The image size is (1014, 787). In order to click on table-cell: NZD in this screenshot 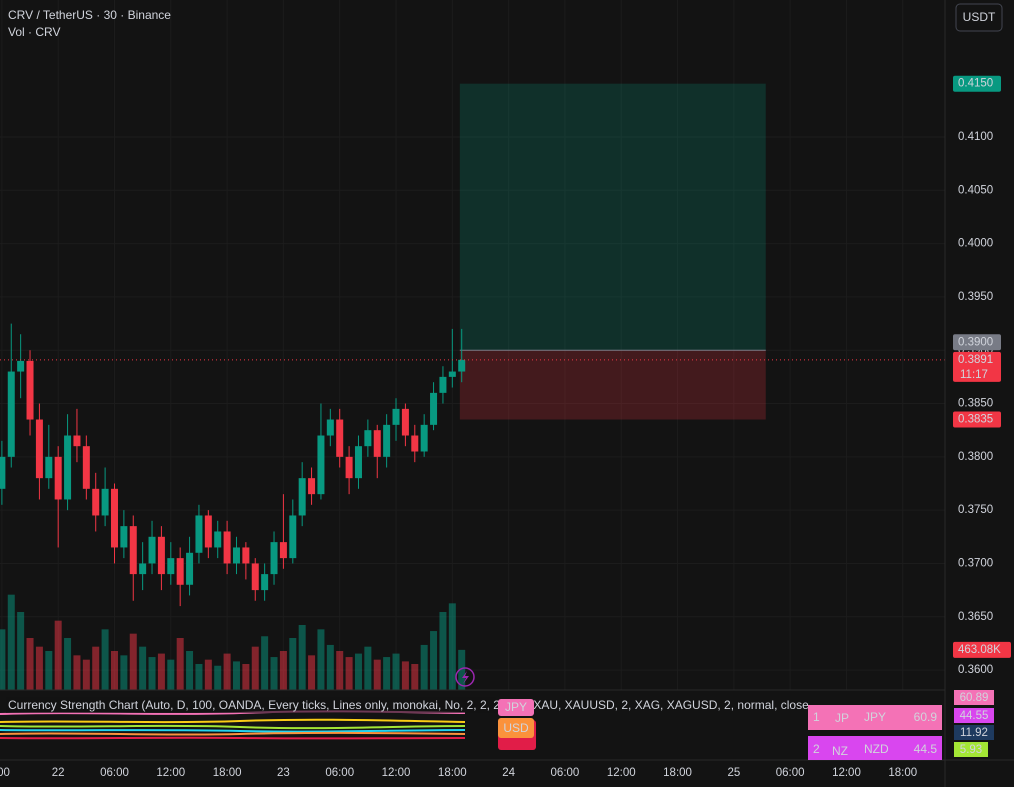, I will do `click(876, 749)`.